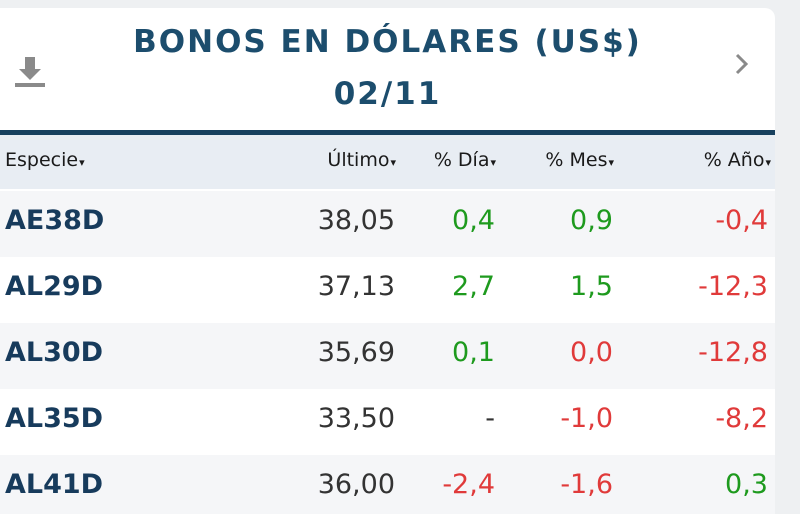 The width and height of the screenshot is (800, 514). Describe the element at coordinates (473, 286) in the screenshot. I see `cell-value: 2,7` at that location.